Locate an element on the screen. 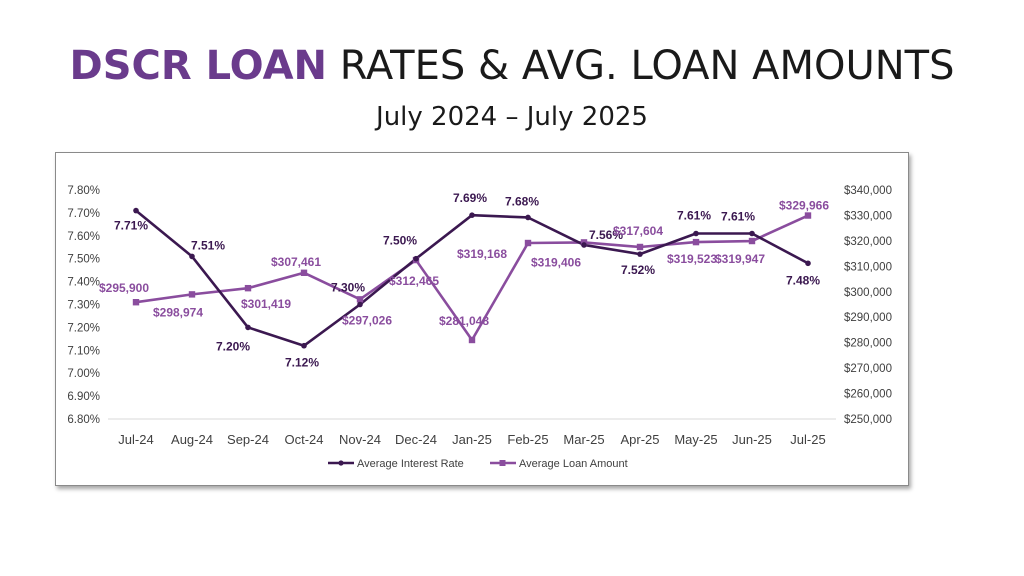  y-left-tick-label: 7.80% is located at coordinates (83, 191).